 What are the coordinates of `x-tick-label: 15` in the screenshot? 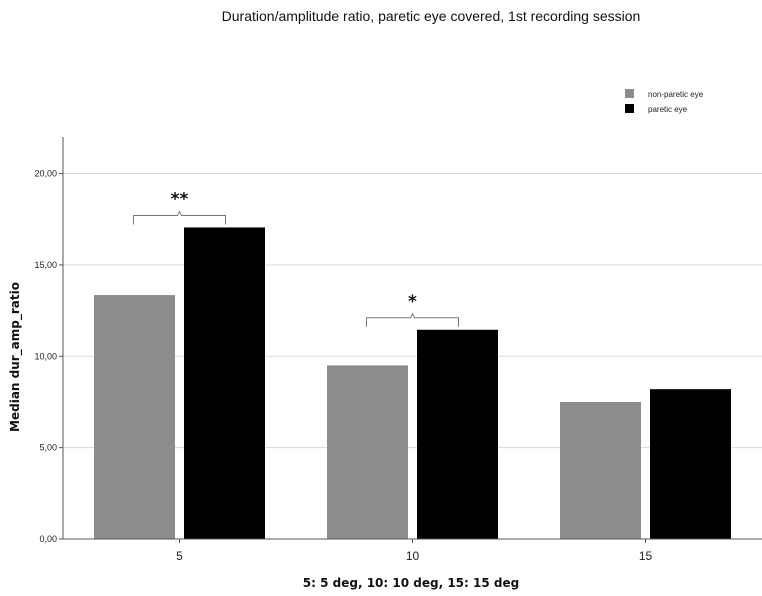 It's located at (646, 556).